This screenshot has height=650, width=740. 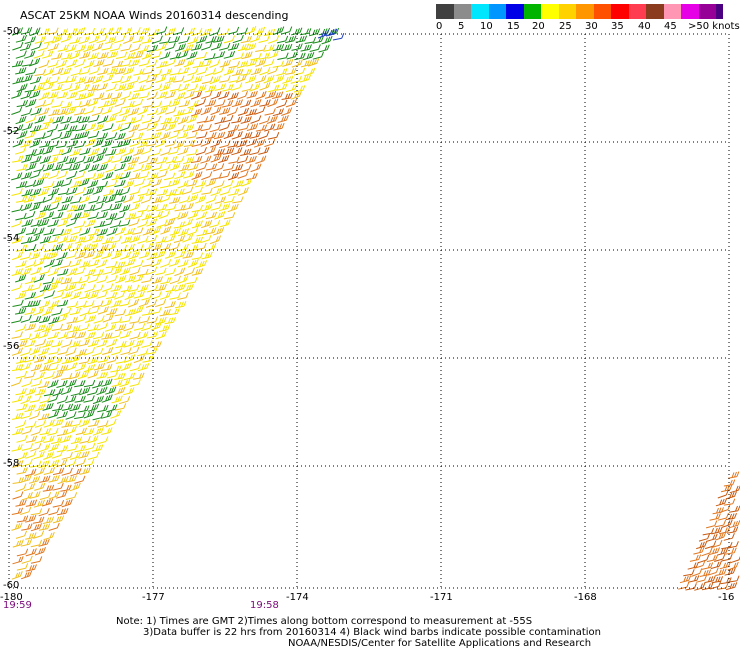 I want to click on legend-label: 5, so click(x=461, y=26).